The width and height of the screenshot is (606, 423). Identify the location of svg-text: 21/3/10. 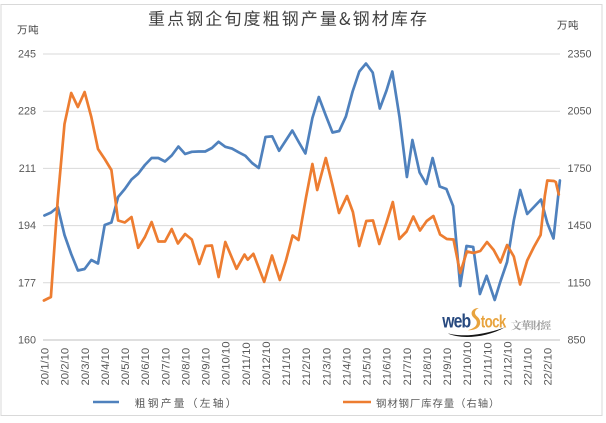
(327, 367).